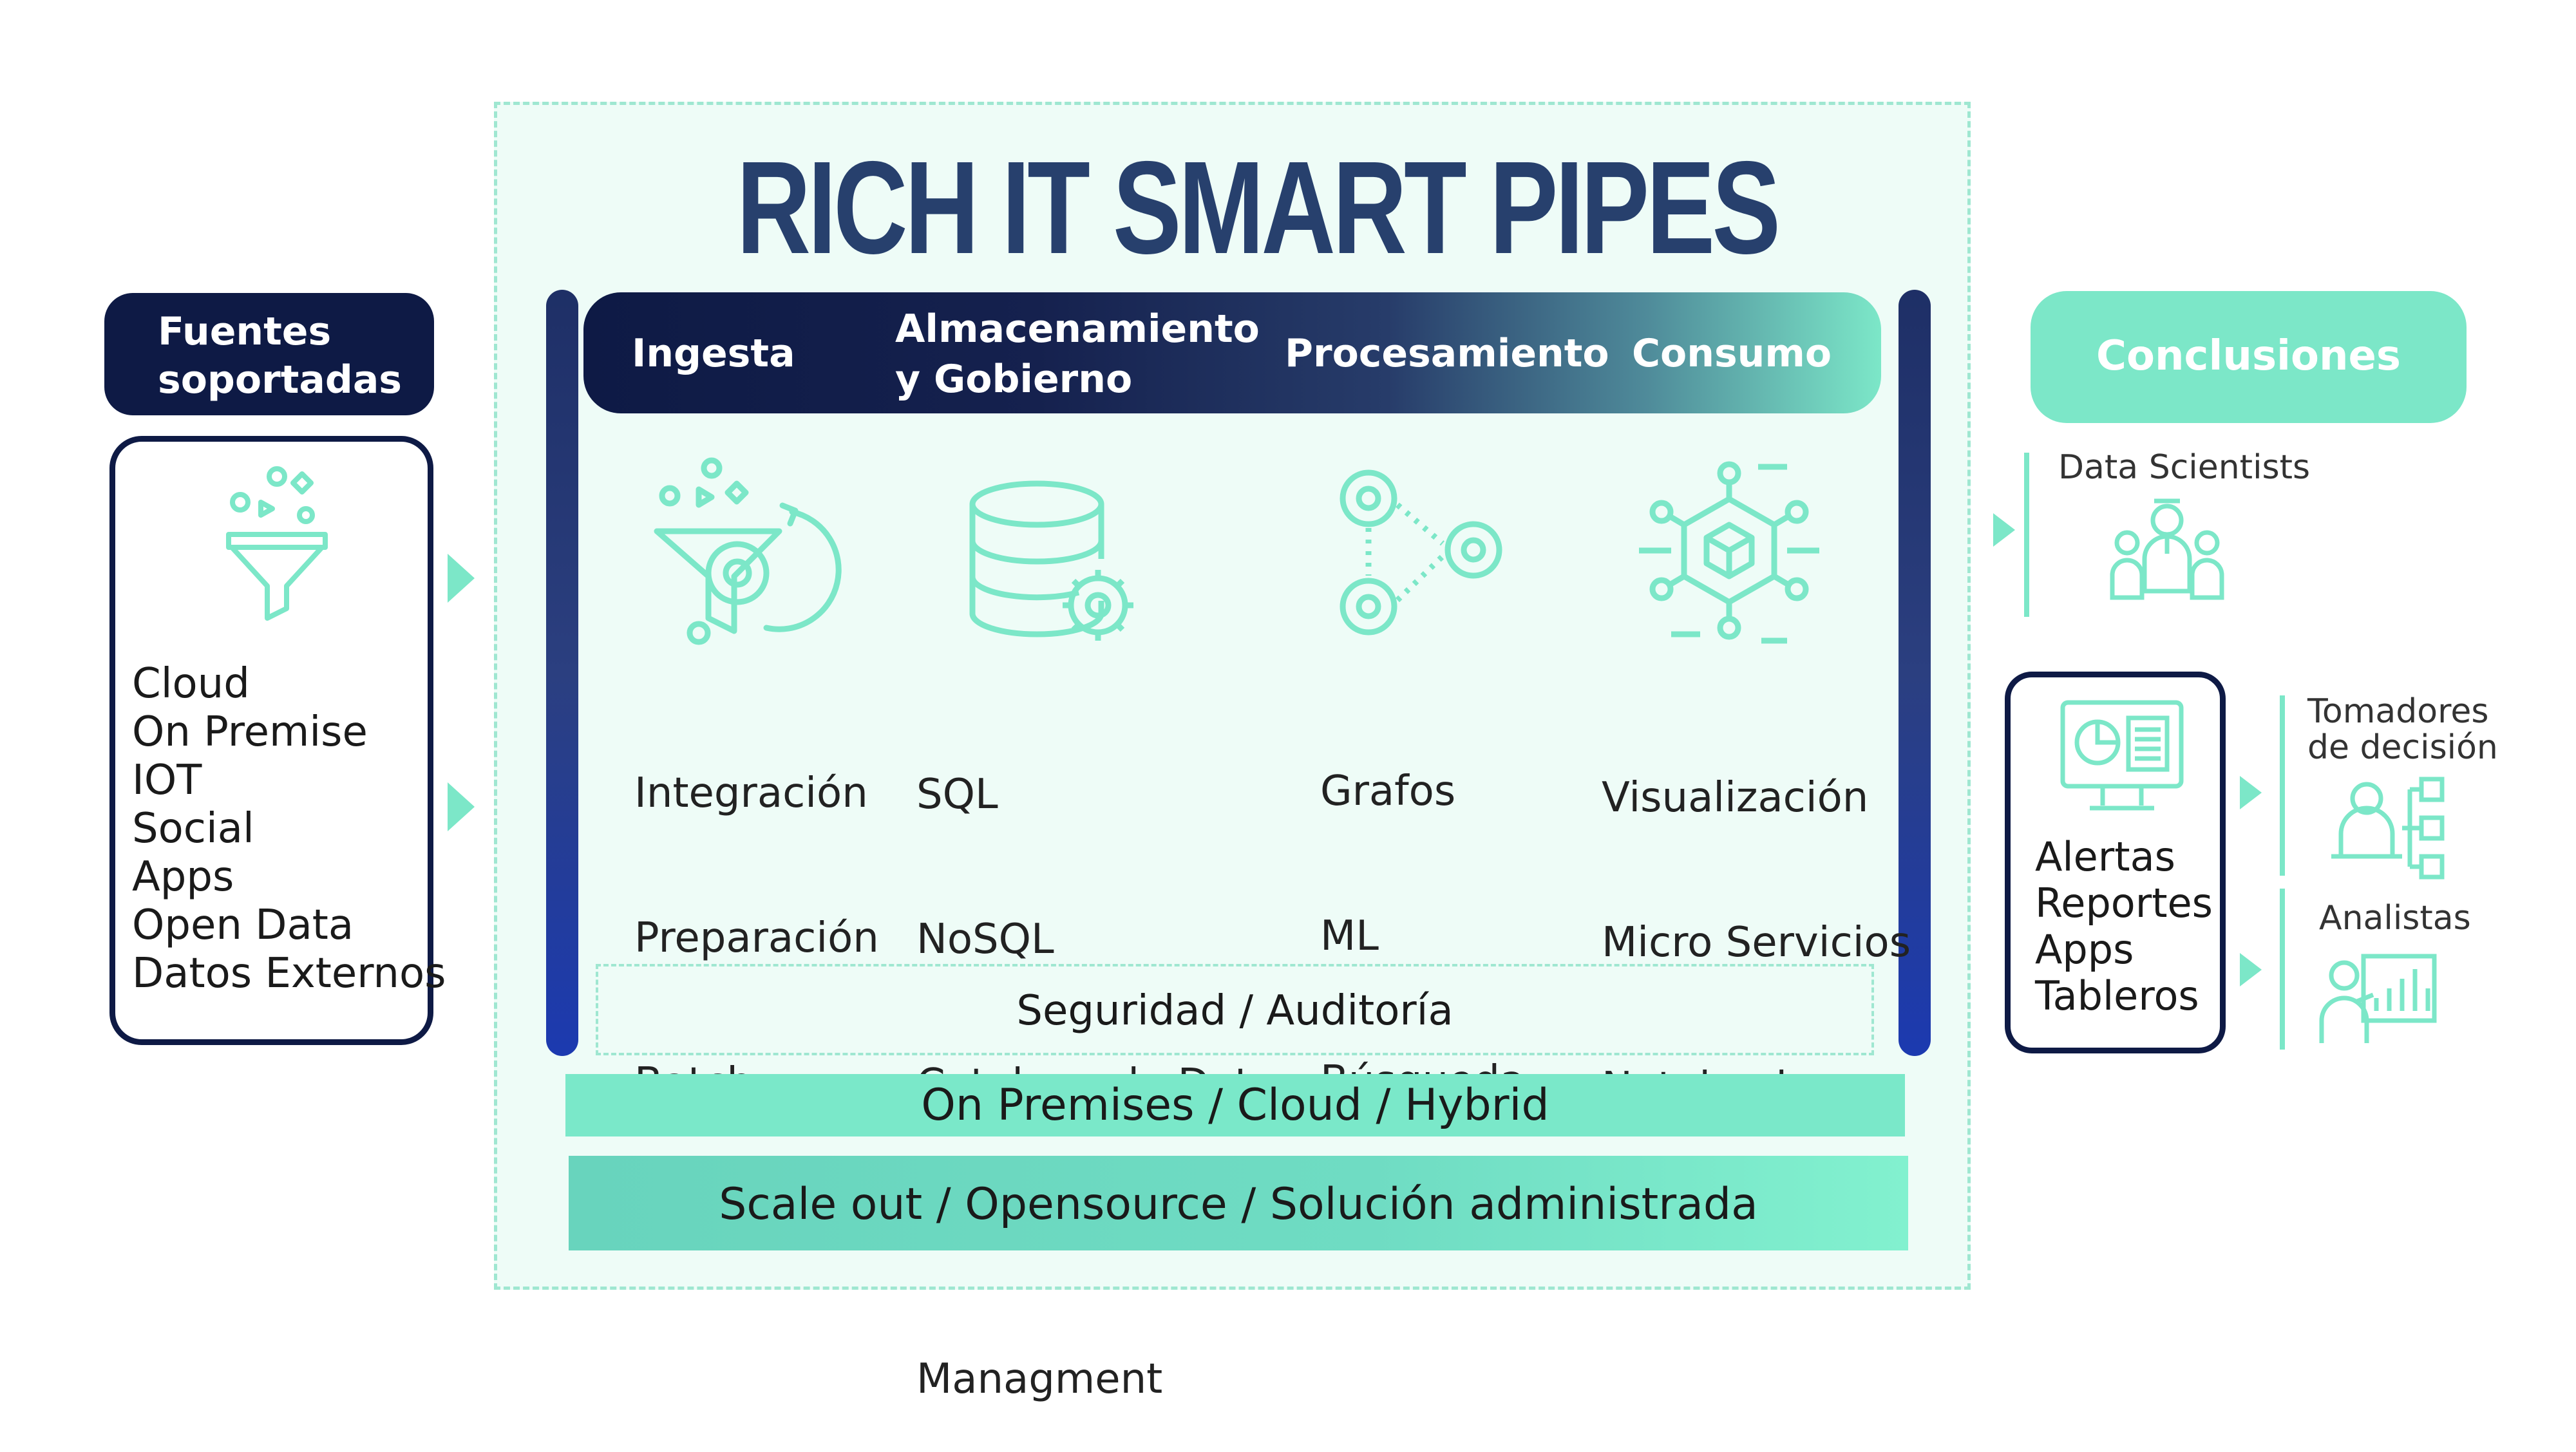 The width and height of the screenshot is (2576, 1452). I want to click on org-chart-person-icon, so click(2388, 828).